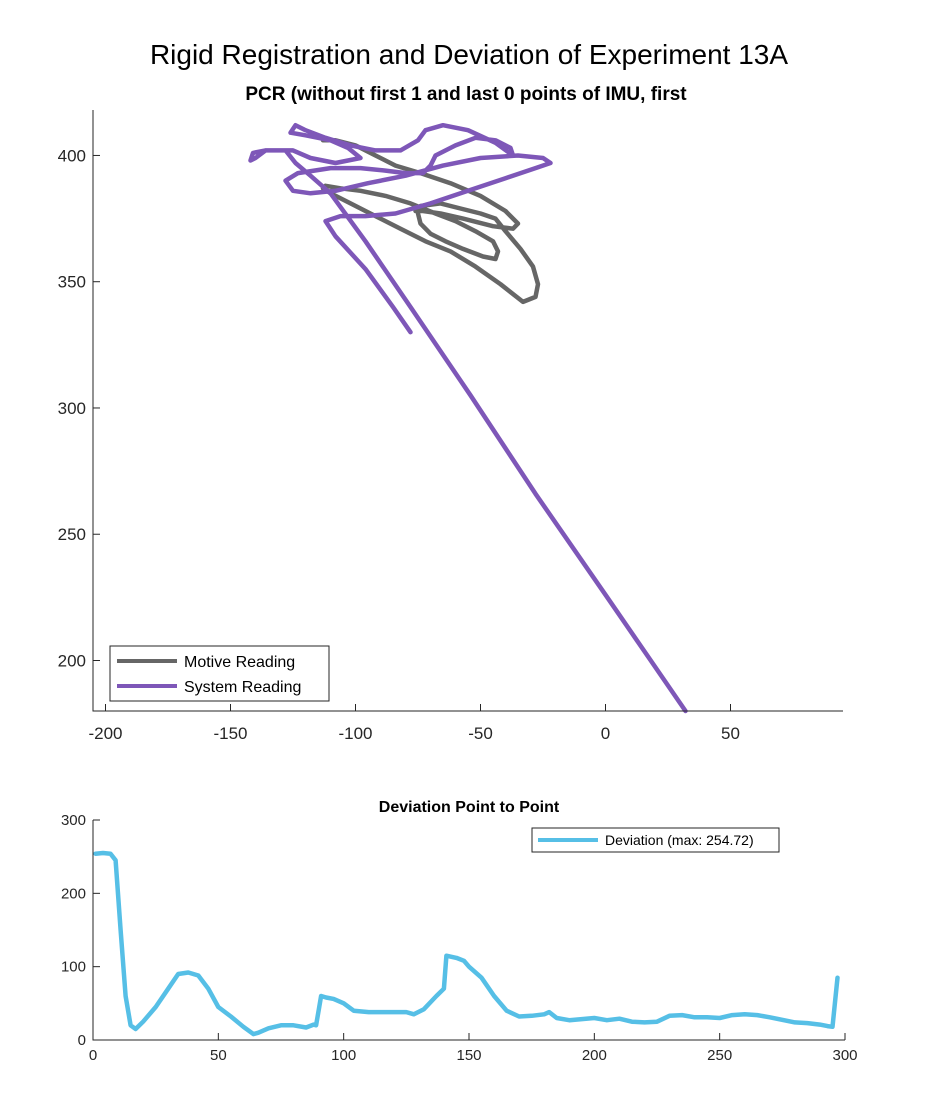 The height and width of the screenshot is (1094, 938). I want to click on y-tick-label: 100, so click(73, 967).